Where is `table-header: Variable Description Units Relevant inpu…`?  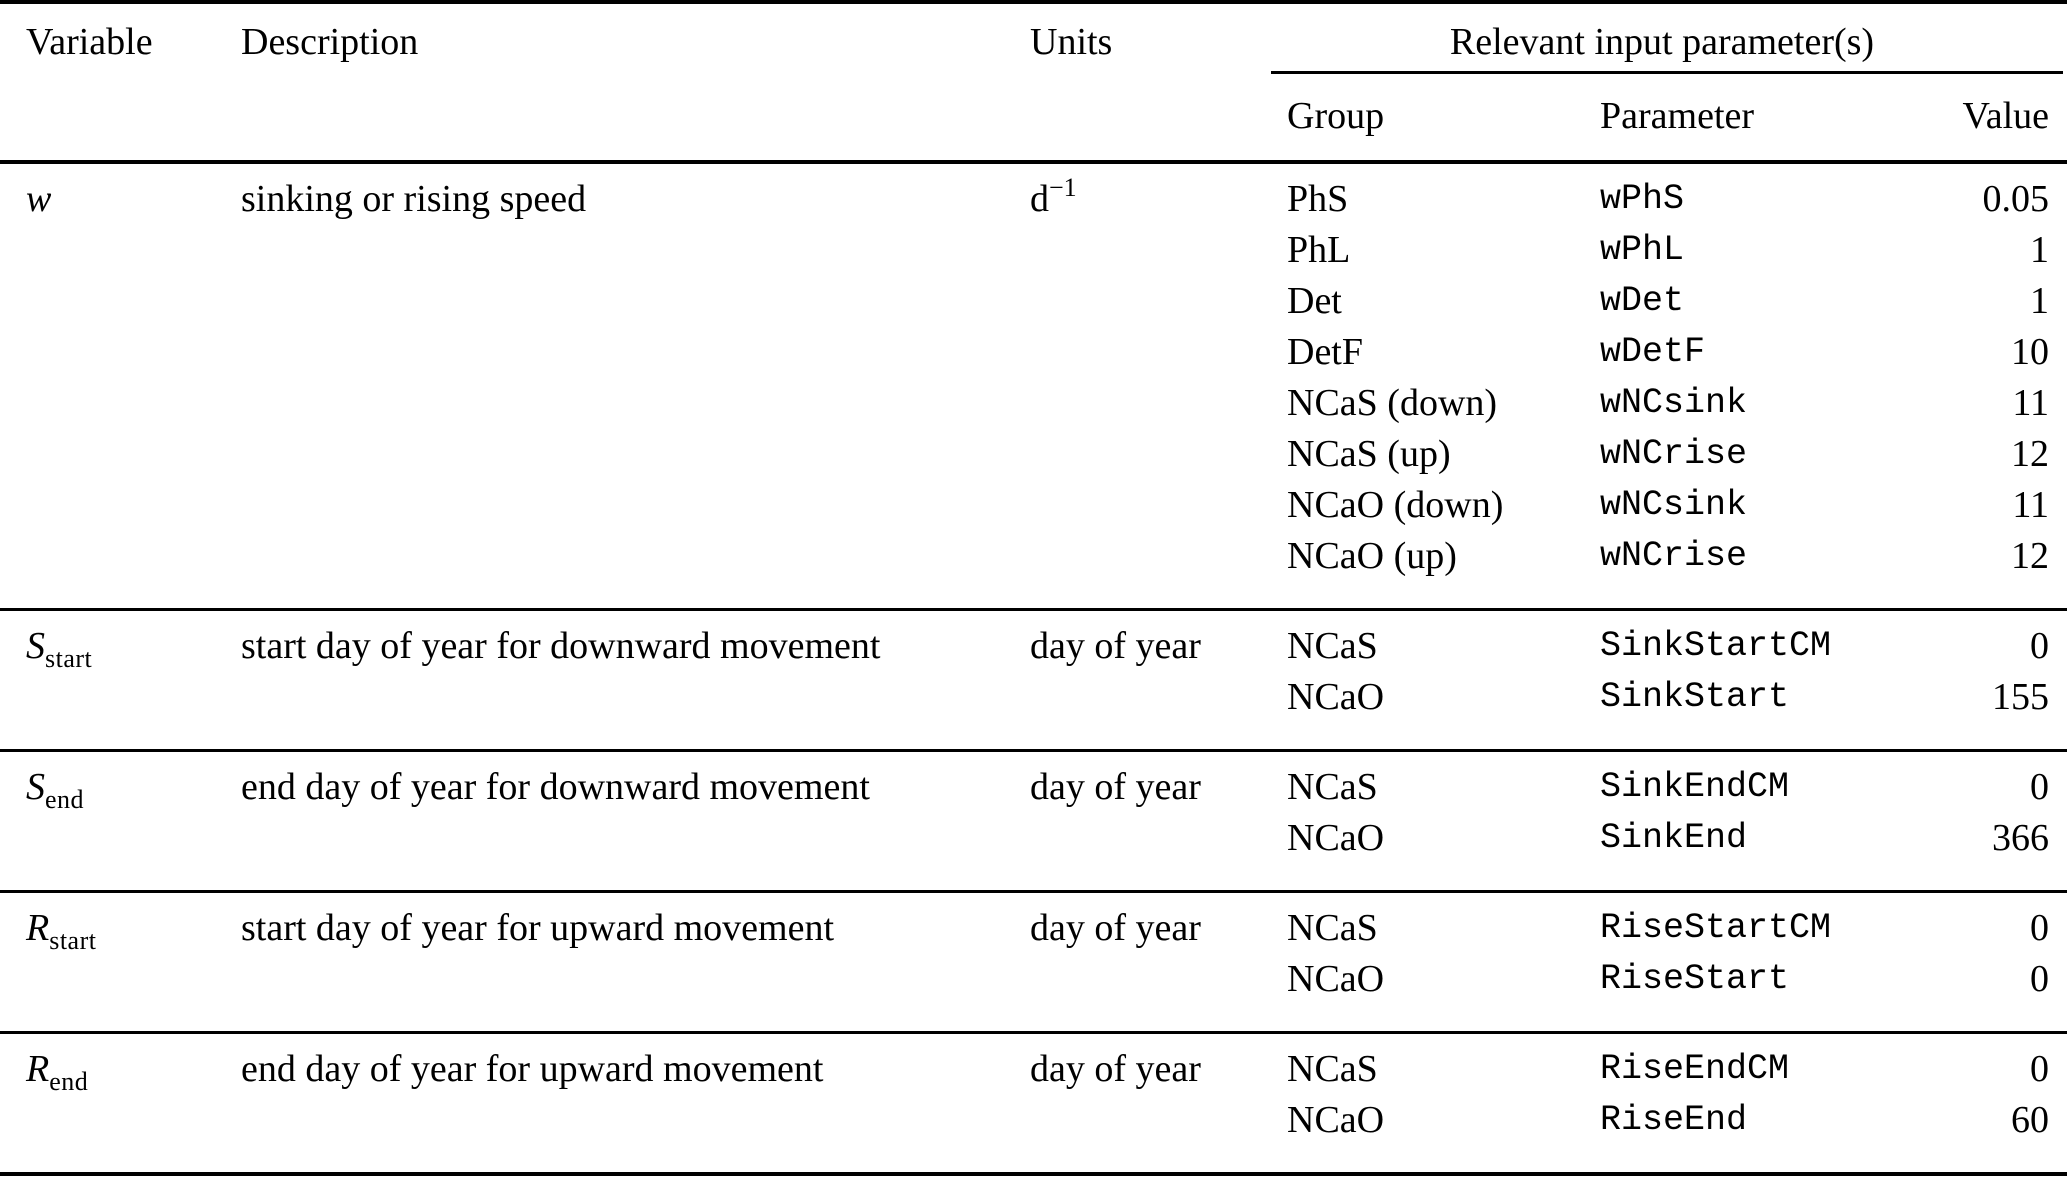
table-header: Variable Description Units Relevant inpu… is located at coordinates (1033, 82).